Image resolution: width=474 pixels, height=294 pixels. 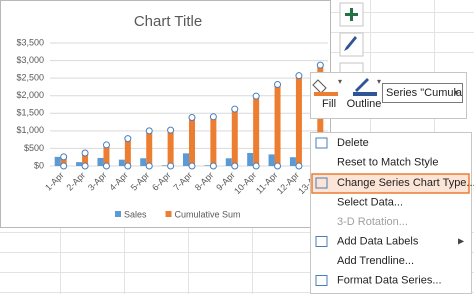 I want to click on format-toolbar: ▾ Fill ▾ Outline Series "Cumula ▾, so click(x=388, y=95).